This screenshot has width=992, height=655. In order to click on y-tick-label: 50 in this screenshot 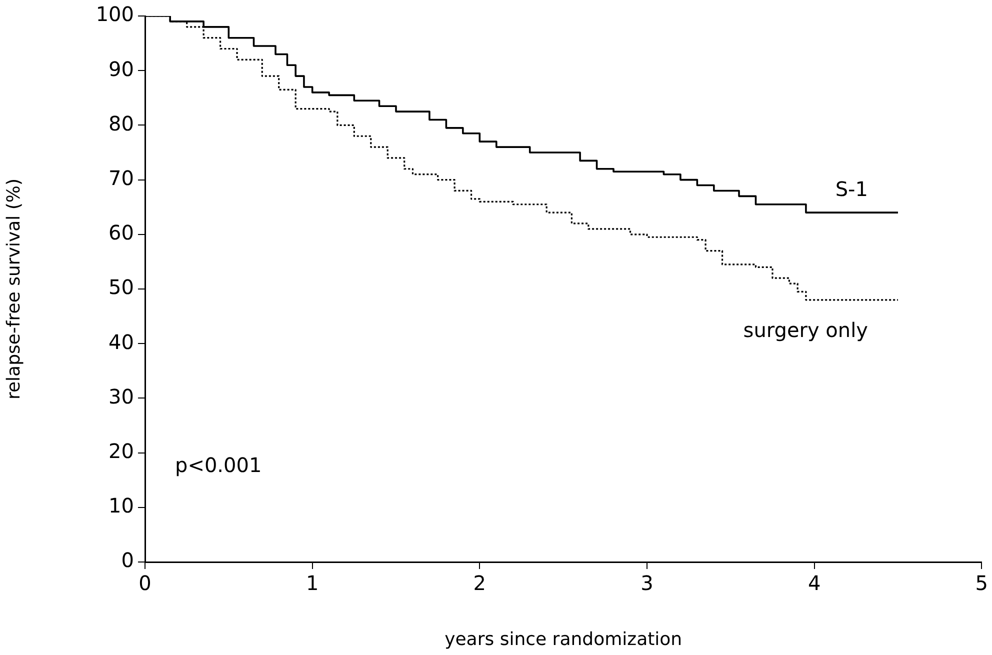, I will do `click(121, 287)`.